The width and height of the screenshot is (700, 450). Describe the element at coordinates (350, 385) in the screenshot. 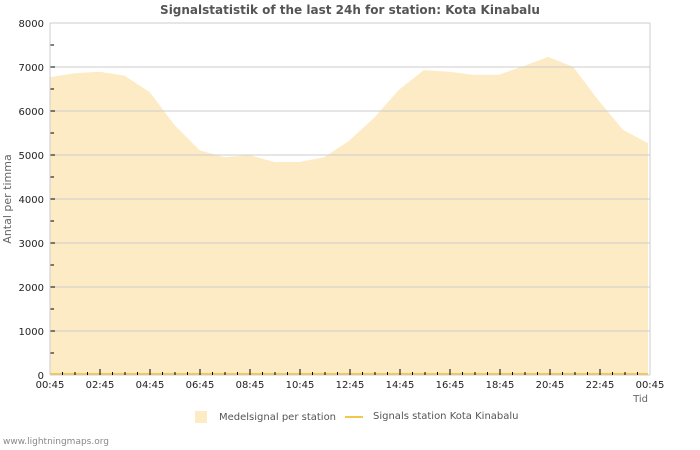

I see `x-tick-label: 12:45` at that location.